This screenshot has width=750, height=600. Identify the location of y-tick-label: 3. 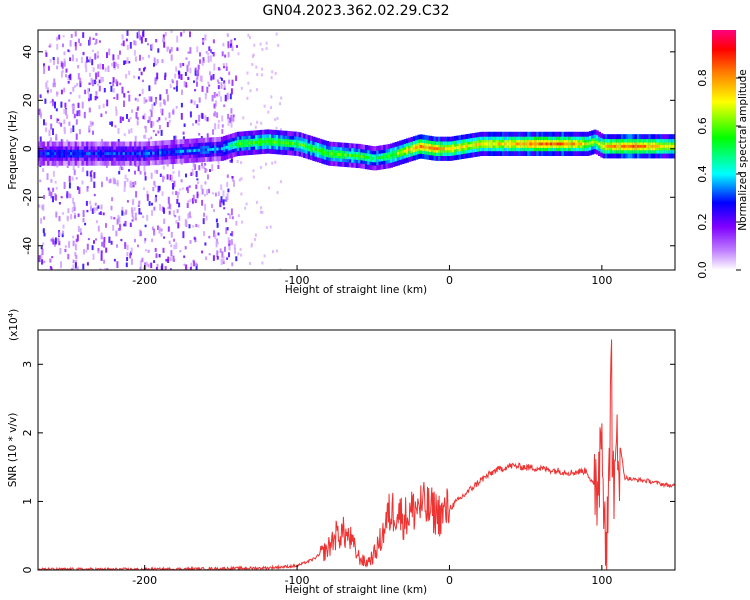
(27, 364).